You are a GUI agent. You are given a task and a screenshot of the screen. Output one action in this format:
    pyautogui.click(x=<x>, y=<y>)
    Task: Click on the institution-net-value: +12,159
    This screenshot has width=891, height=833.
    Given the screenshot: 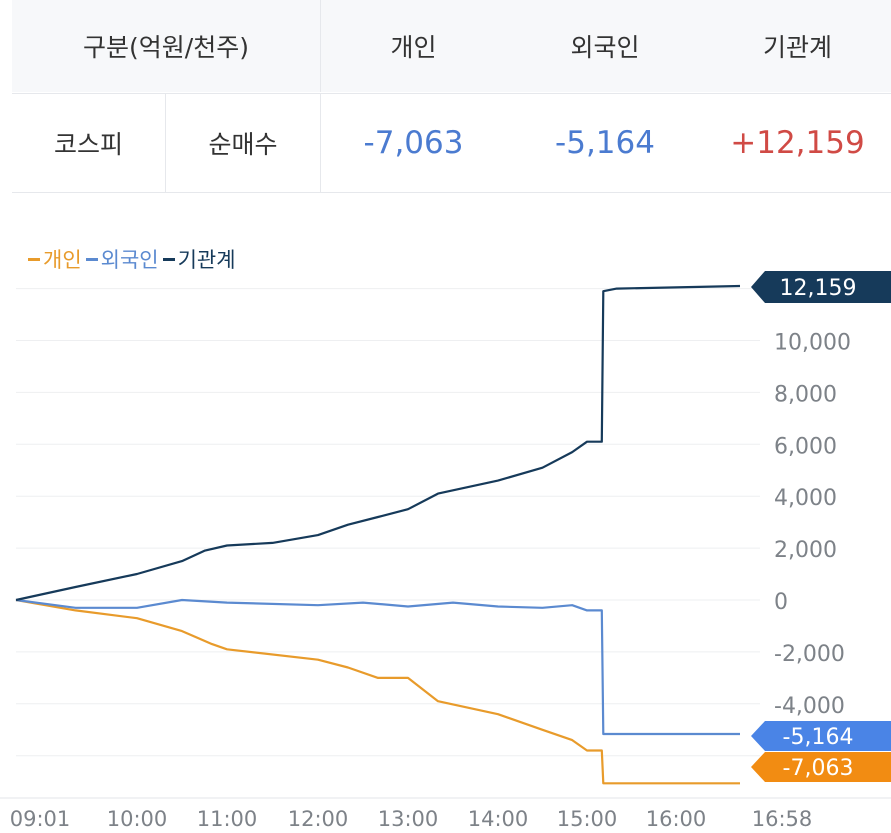 What is the action you would take?
    pyautogui.click(x=797, y=143)
    